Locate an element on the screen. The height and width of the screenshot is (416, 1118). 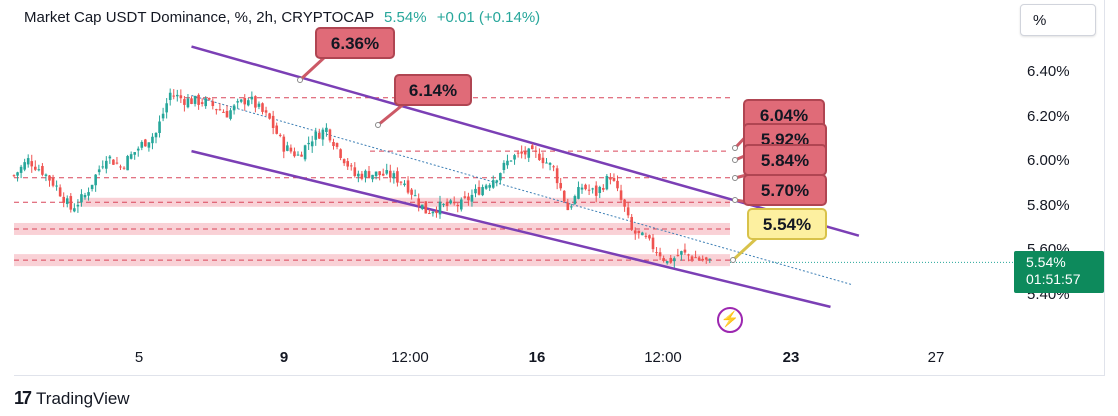
bar-countdown: 01:51:57 is located at coordinates (1053, 279).